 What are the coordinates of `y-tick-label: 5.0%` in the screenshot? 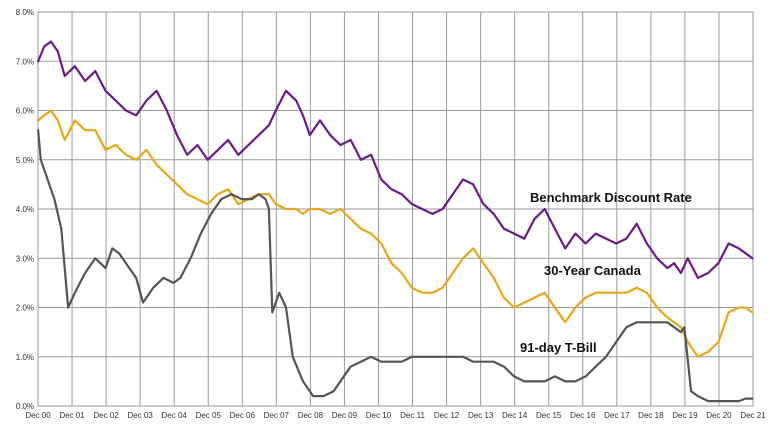 It's located at (25, 160).